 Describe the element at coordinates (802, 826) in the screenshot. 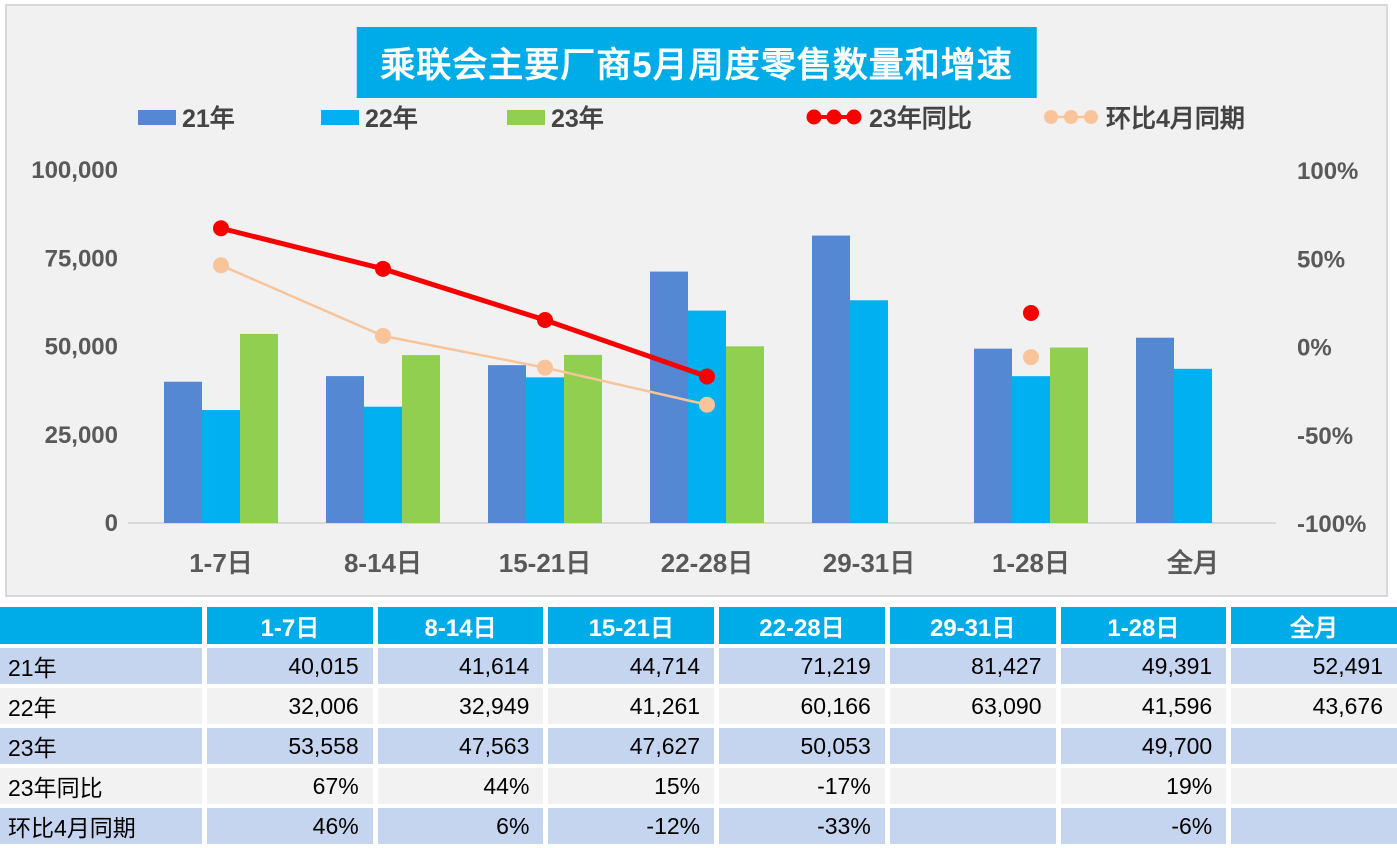

I see `table-cell: -33%` at that location.